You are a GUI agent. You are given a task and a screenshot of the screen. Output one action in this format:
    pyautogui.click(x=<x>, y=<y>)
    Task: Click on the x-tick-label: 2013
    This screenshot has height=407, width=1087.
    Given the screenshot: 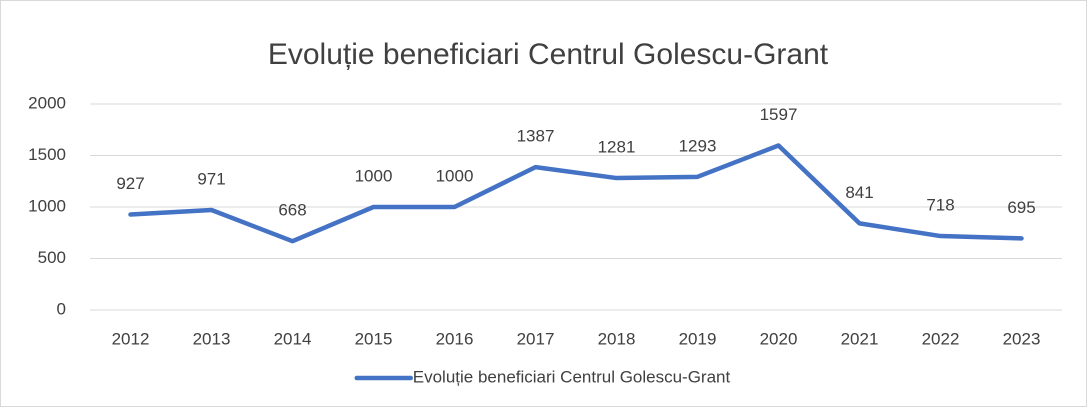 What is the action you would take?
    pyautogui.click(x=212, y=338)
    